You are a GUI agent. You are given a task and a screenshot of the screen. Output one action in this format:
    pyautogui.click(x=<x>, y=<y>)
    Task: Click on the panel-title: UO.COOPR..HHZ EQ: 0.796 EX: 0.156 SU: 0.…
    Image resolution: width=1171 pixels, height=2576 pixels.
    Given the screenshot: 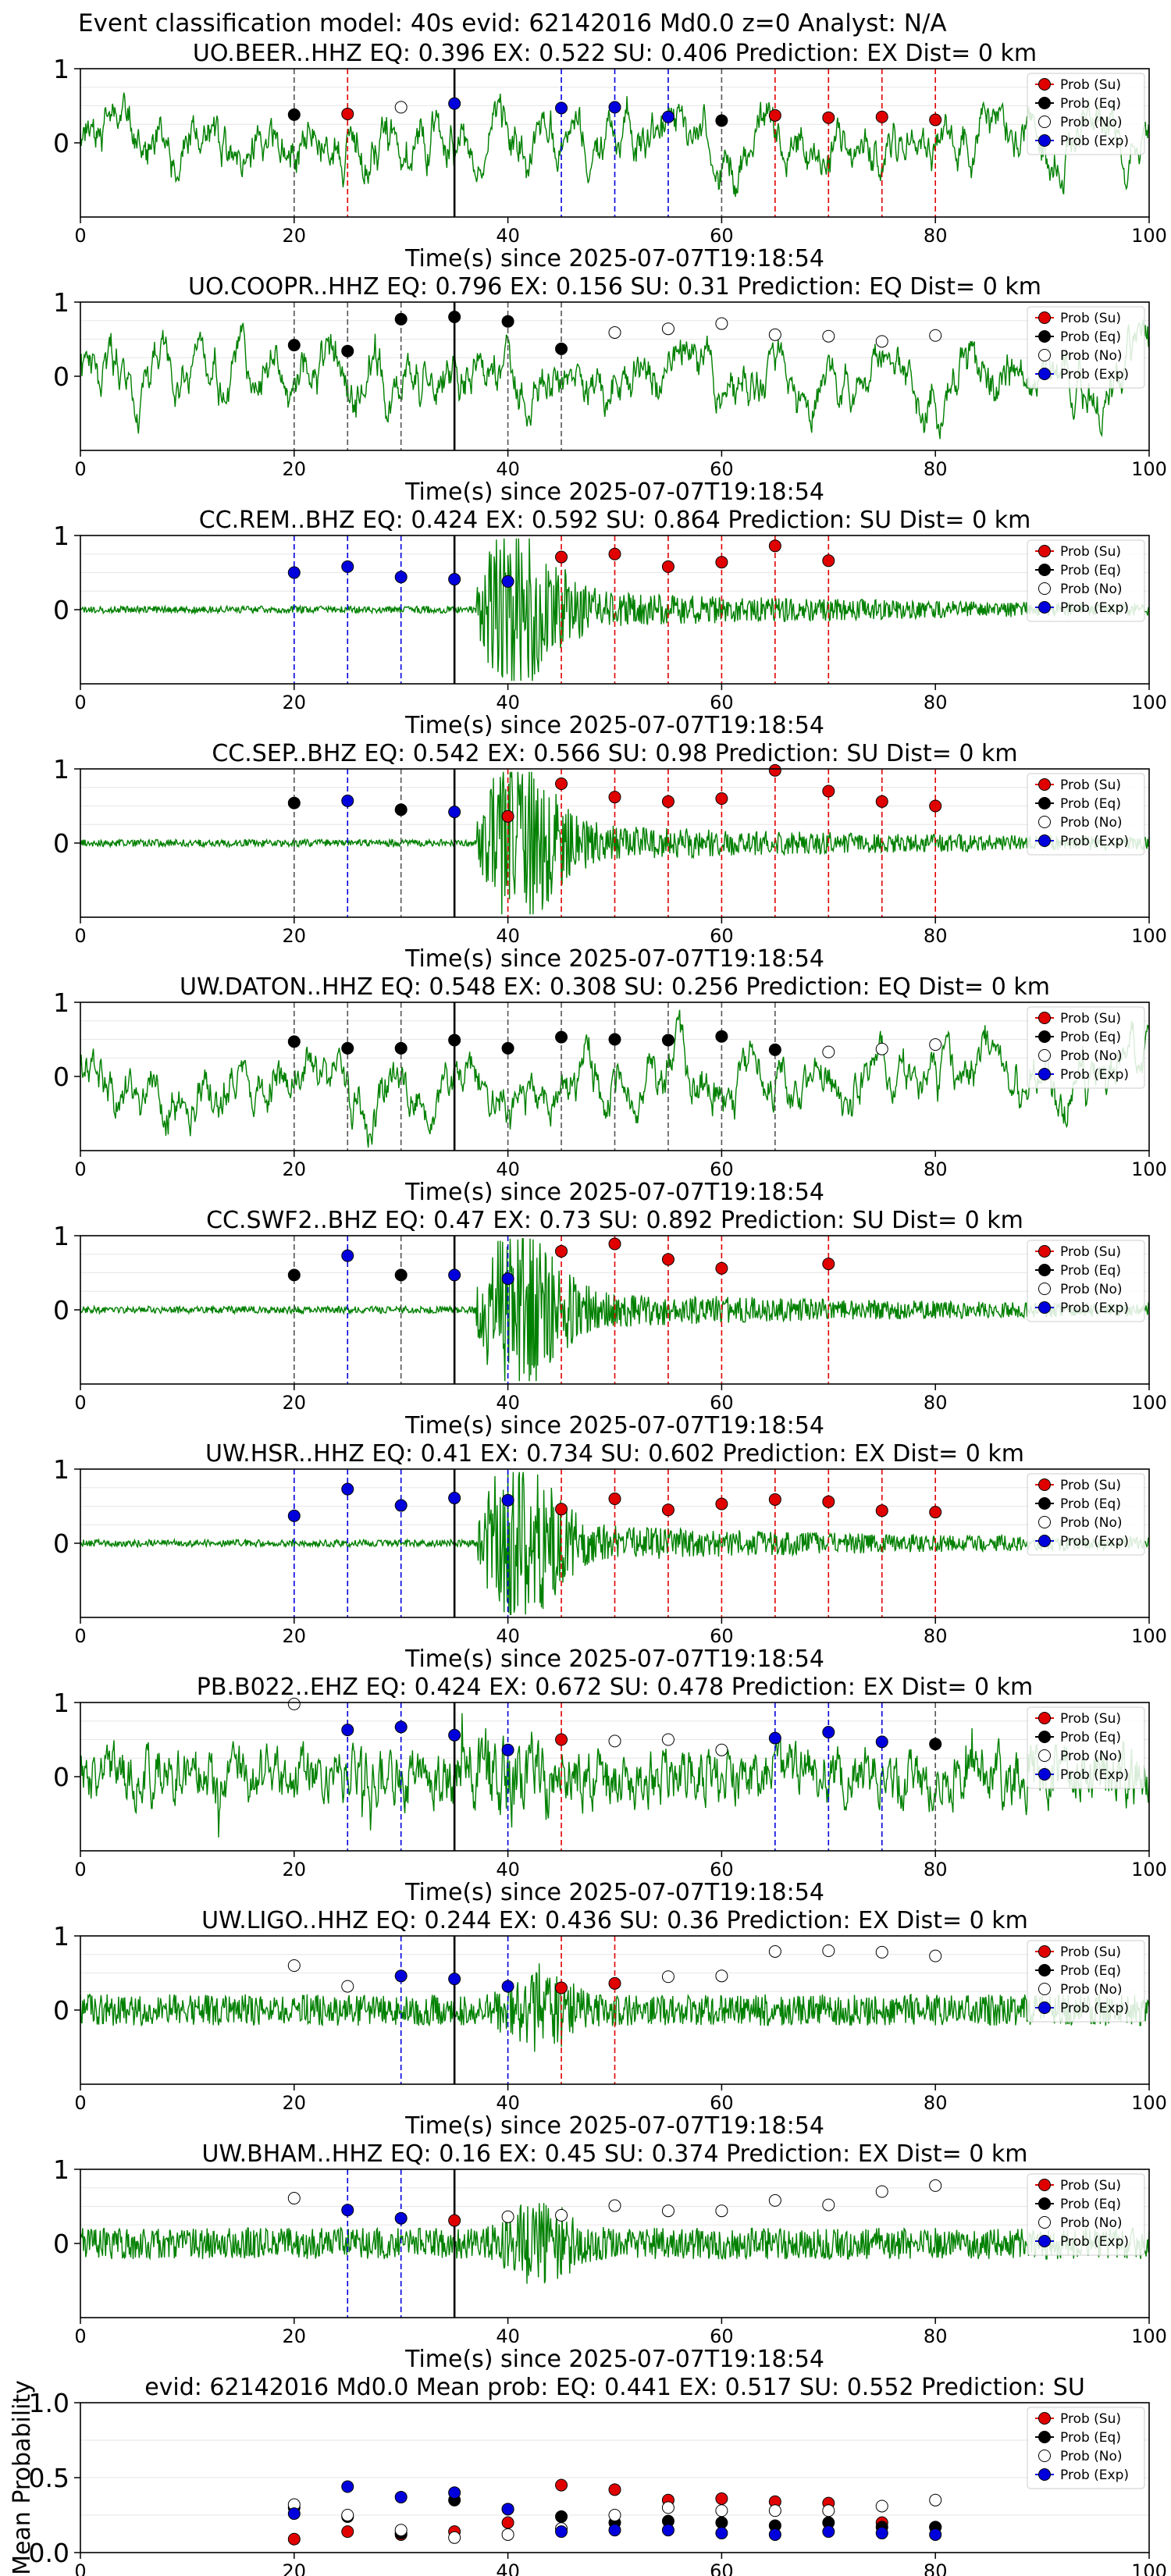 What is the action you would take?
    pyautogui.click(x=614, y=287)
    